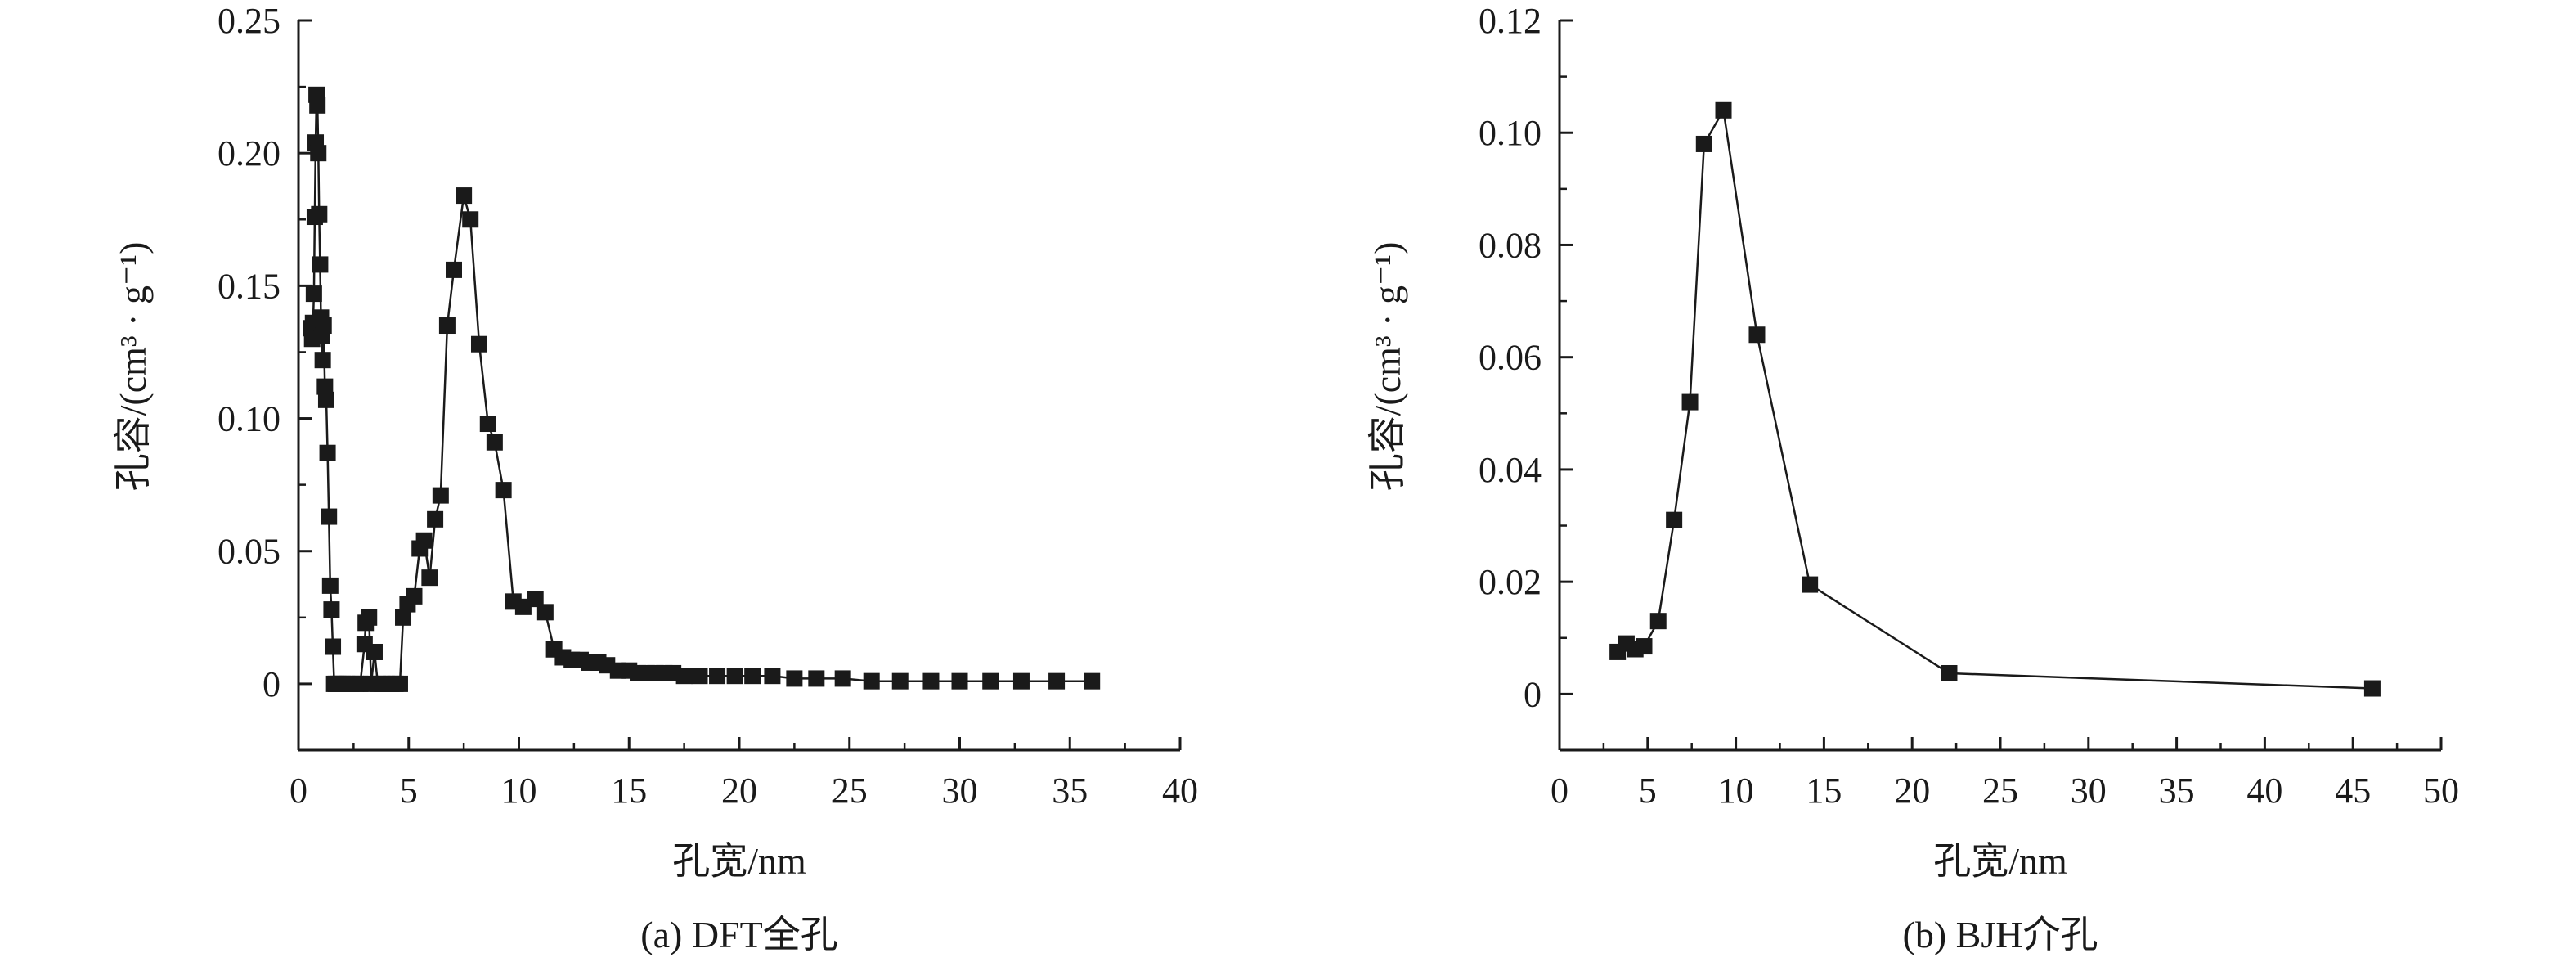 The image size is (2576, 971). Describe the element at coordinates (2353, 791) in the screenshot. I see `x-tick-label: 45` at that location.